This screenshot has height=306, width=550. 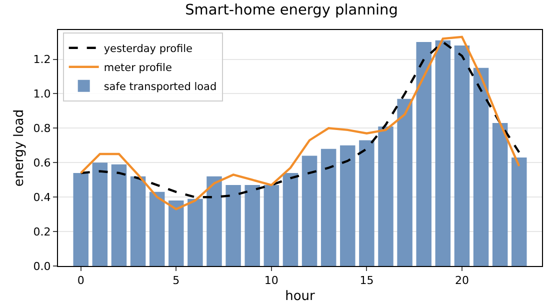 I want to click on x-tick-label: 20, so click(x=461, y=281).